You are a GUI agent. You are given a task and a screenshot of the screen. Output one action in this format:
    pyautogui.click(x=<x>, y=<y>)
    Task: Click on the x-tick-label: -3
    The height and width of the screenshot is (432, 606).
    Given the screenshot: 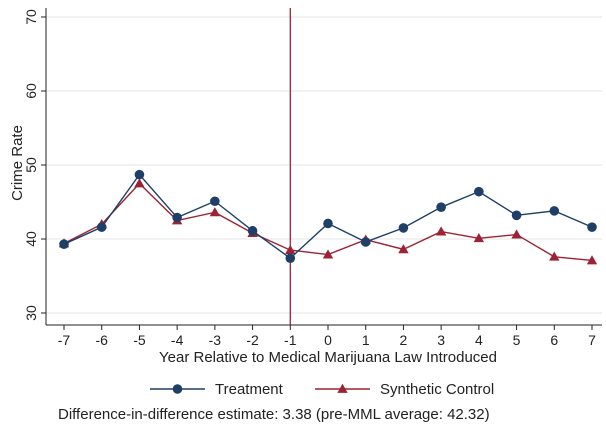 What is the action you would take?
    pyautogui.click(x=215, y=340)
    